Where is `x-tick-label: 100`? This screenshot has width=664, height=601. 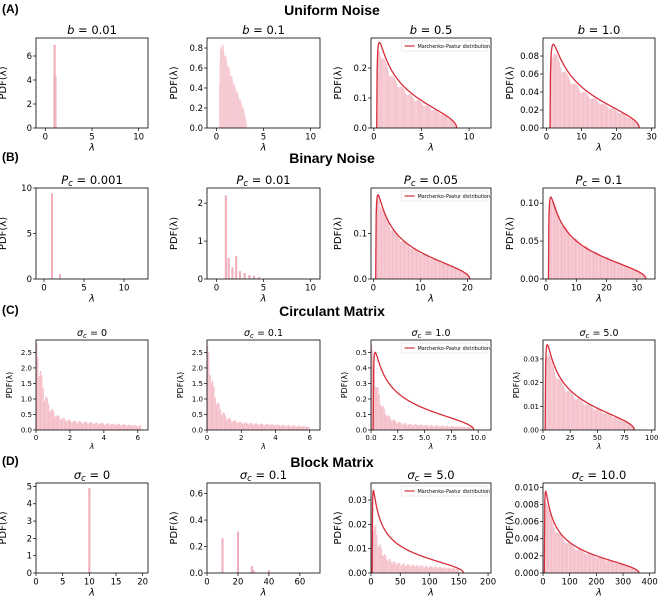 x-tick-label: 100 is located at coordinates (429, 583).